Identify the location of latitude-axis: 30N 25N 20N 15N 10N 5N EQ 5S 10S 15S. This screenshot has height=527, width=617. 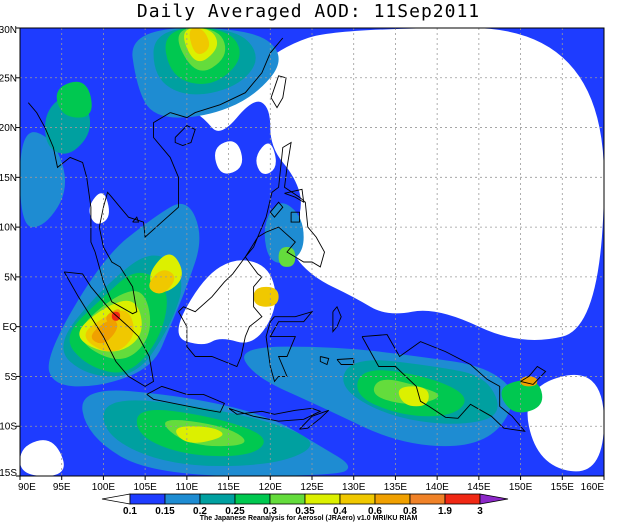
(10, 252).